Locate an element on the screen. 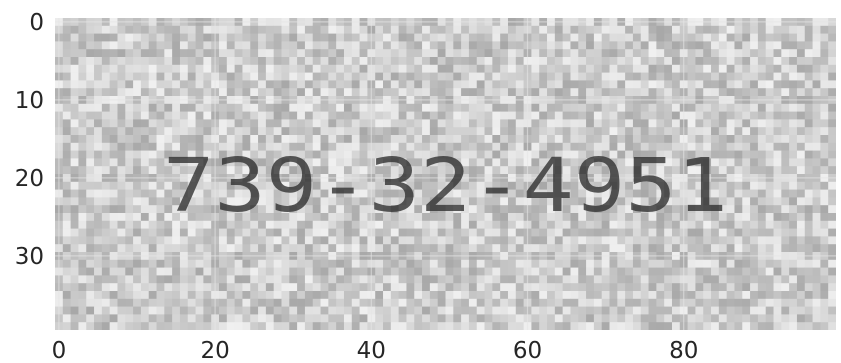  y-tick-label: 20 is located at coordinates (29, 179).